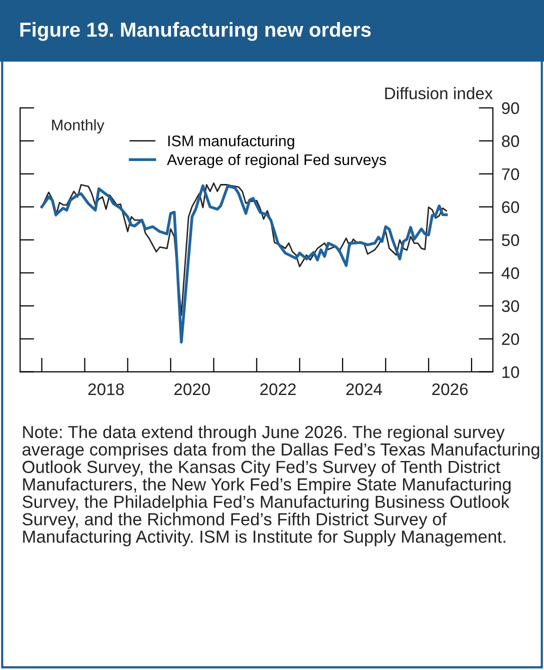  Describe the element at coordinates (511, 372) in the screenshot. I see `y-tick-label: 10` at that location.